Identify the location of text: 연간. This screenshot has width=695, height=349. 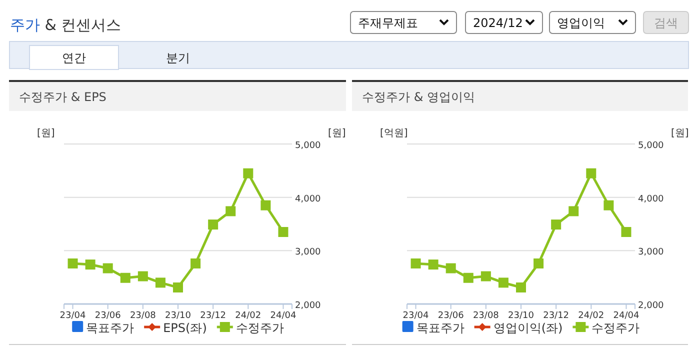
(74, 58).